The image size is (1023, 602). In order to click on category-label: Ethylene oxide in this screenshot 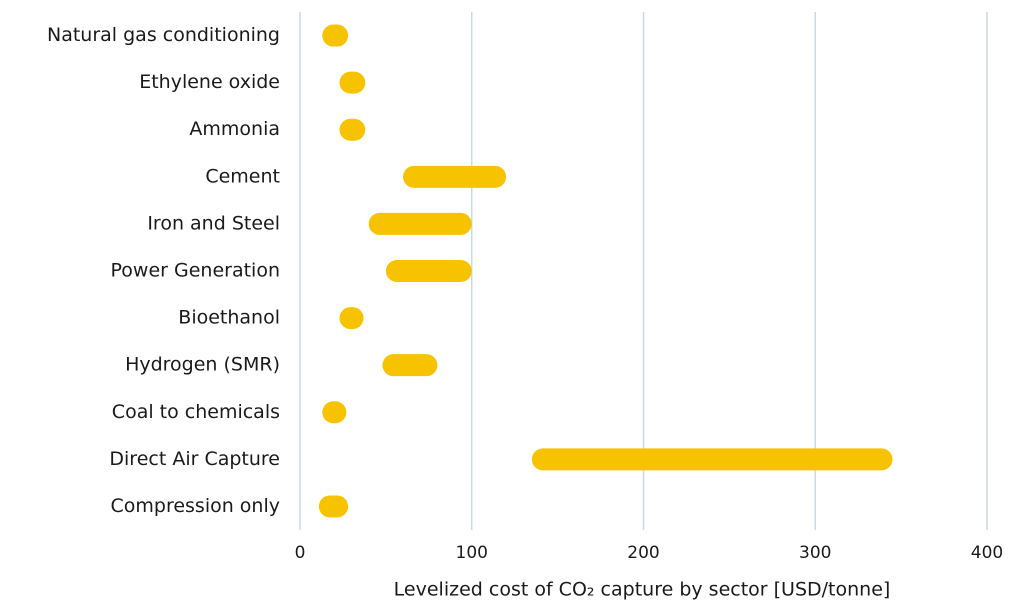, I will do `click(209, 82)`.